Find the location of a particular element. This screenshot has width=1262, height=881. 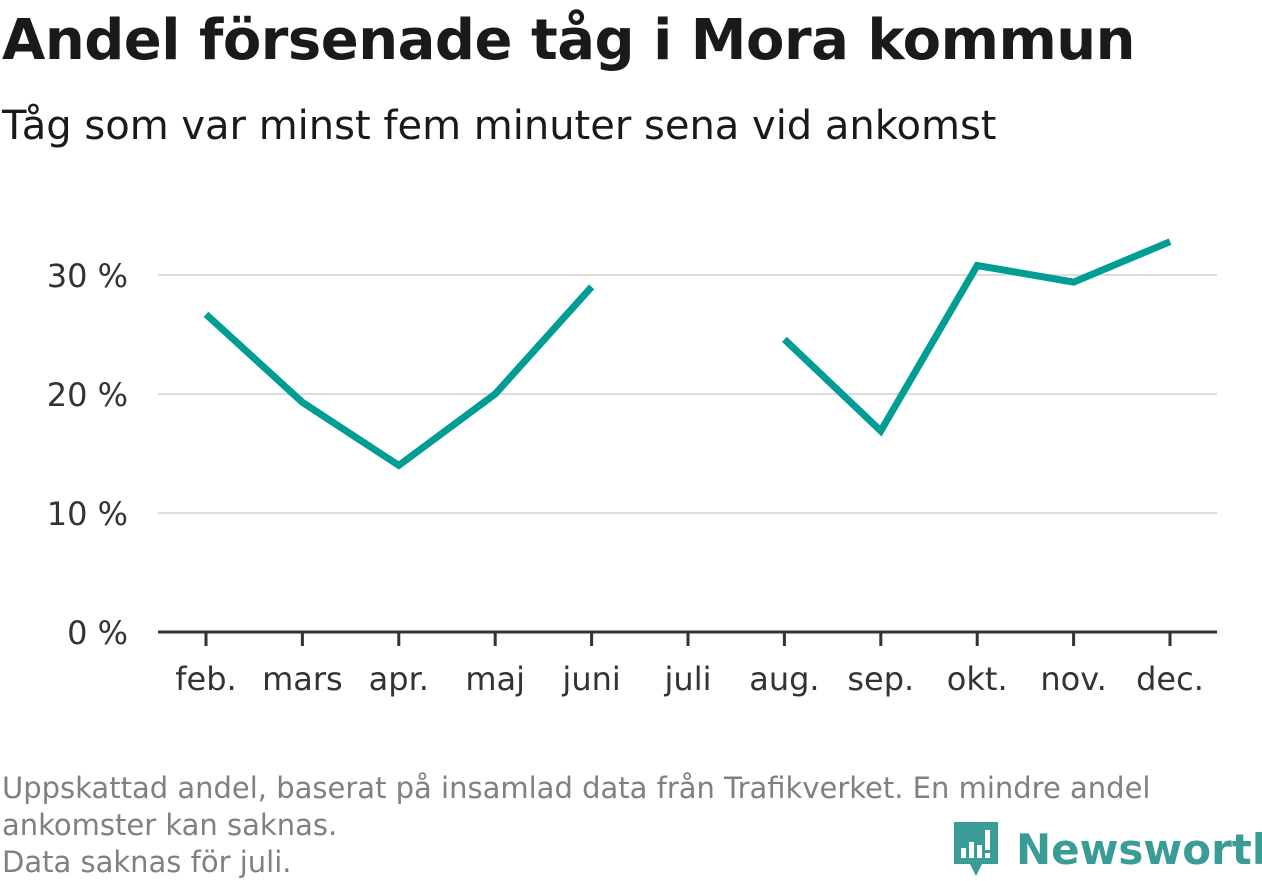

brand-logo: Newsworthy is located at coordinates (1106, 849).